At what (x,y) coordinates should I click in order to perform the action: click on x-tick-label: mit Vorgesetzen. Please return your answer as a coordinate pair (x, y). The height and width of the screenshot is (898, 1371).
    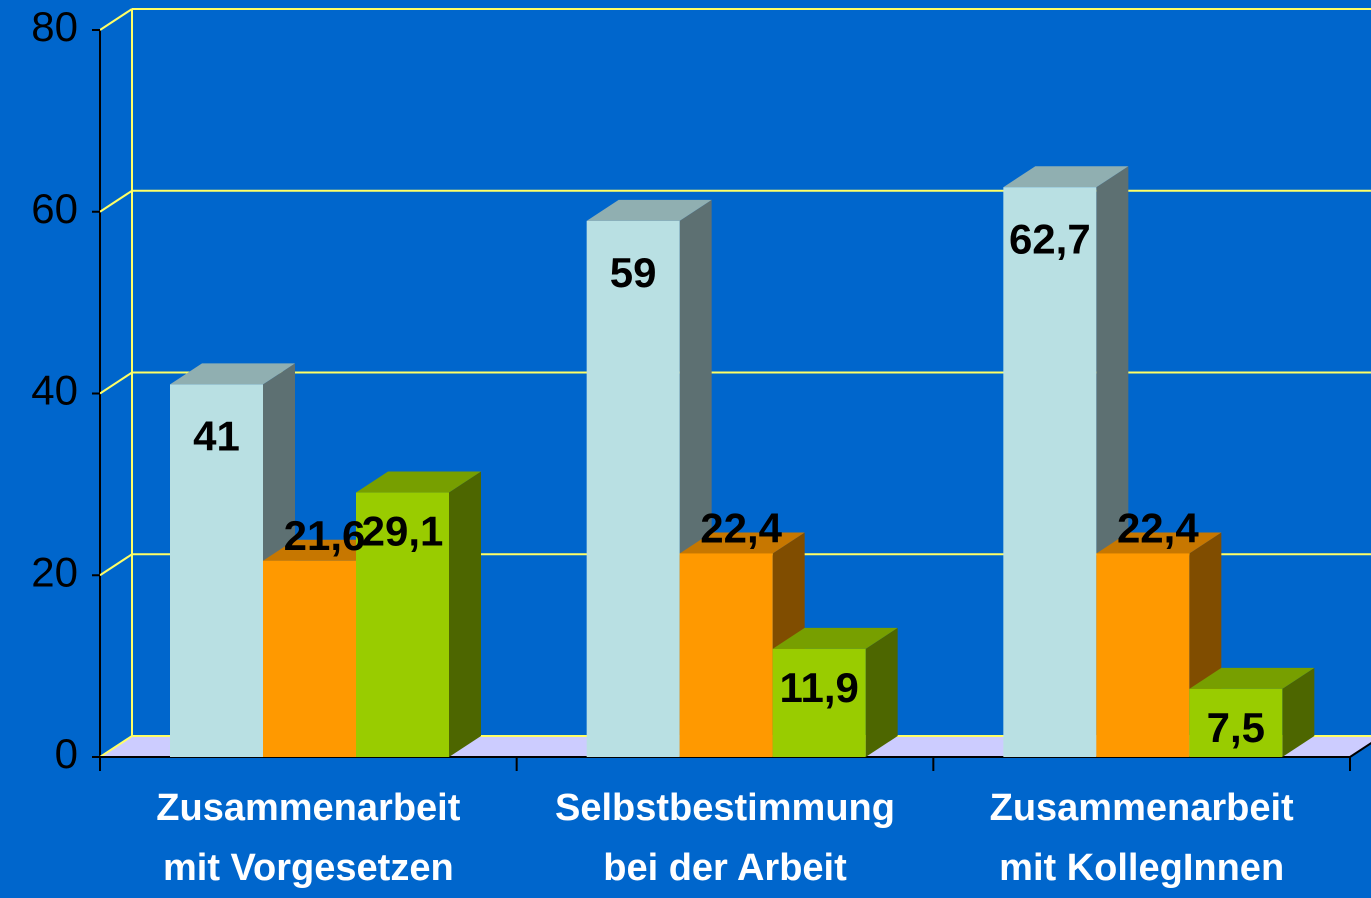
    Looking at the image, I should click on (308, 868).